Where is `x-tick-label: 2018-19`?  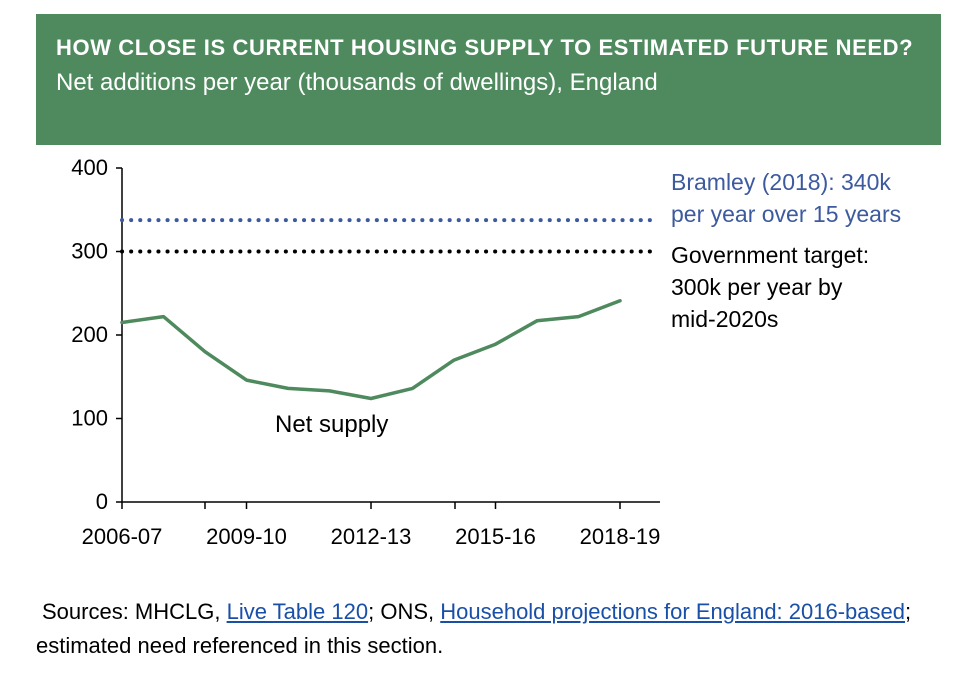 x-tick-label: 2018-19 is located at coordinates (620, 536).